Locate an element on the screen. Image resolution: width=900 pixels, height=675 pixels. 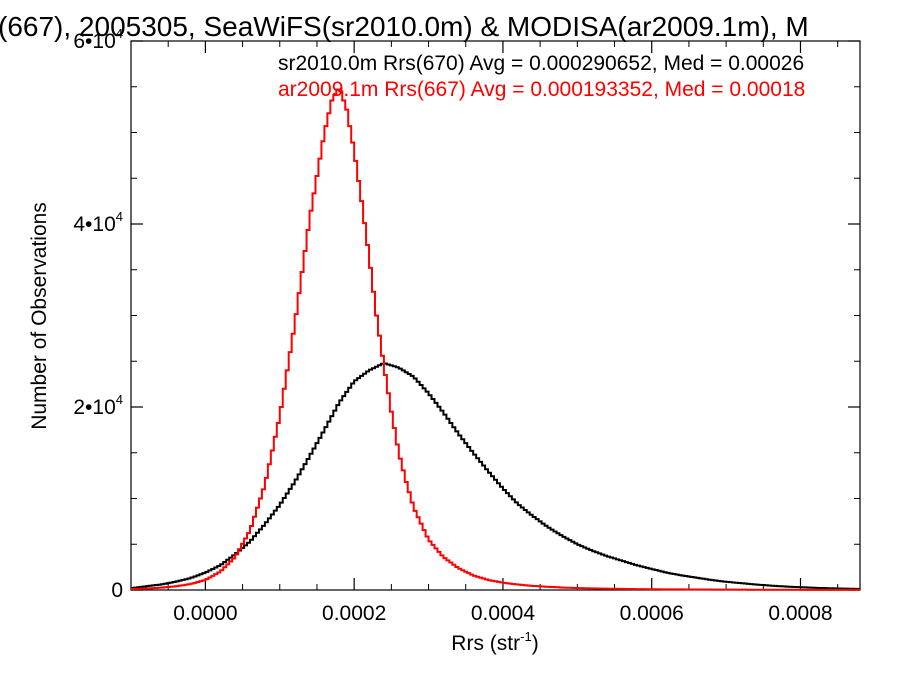
y-tick-label: 4•104 is located at coordinates (98, 222).